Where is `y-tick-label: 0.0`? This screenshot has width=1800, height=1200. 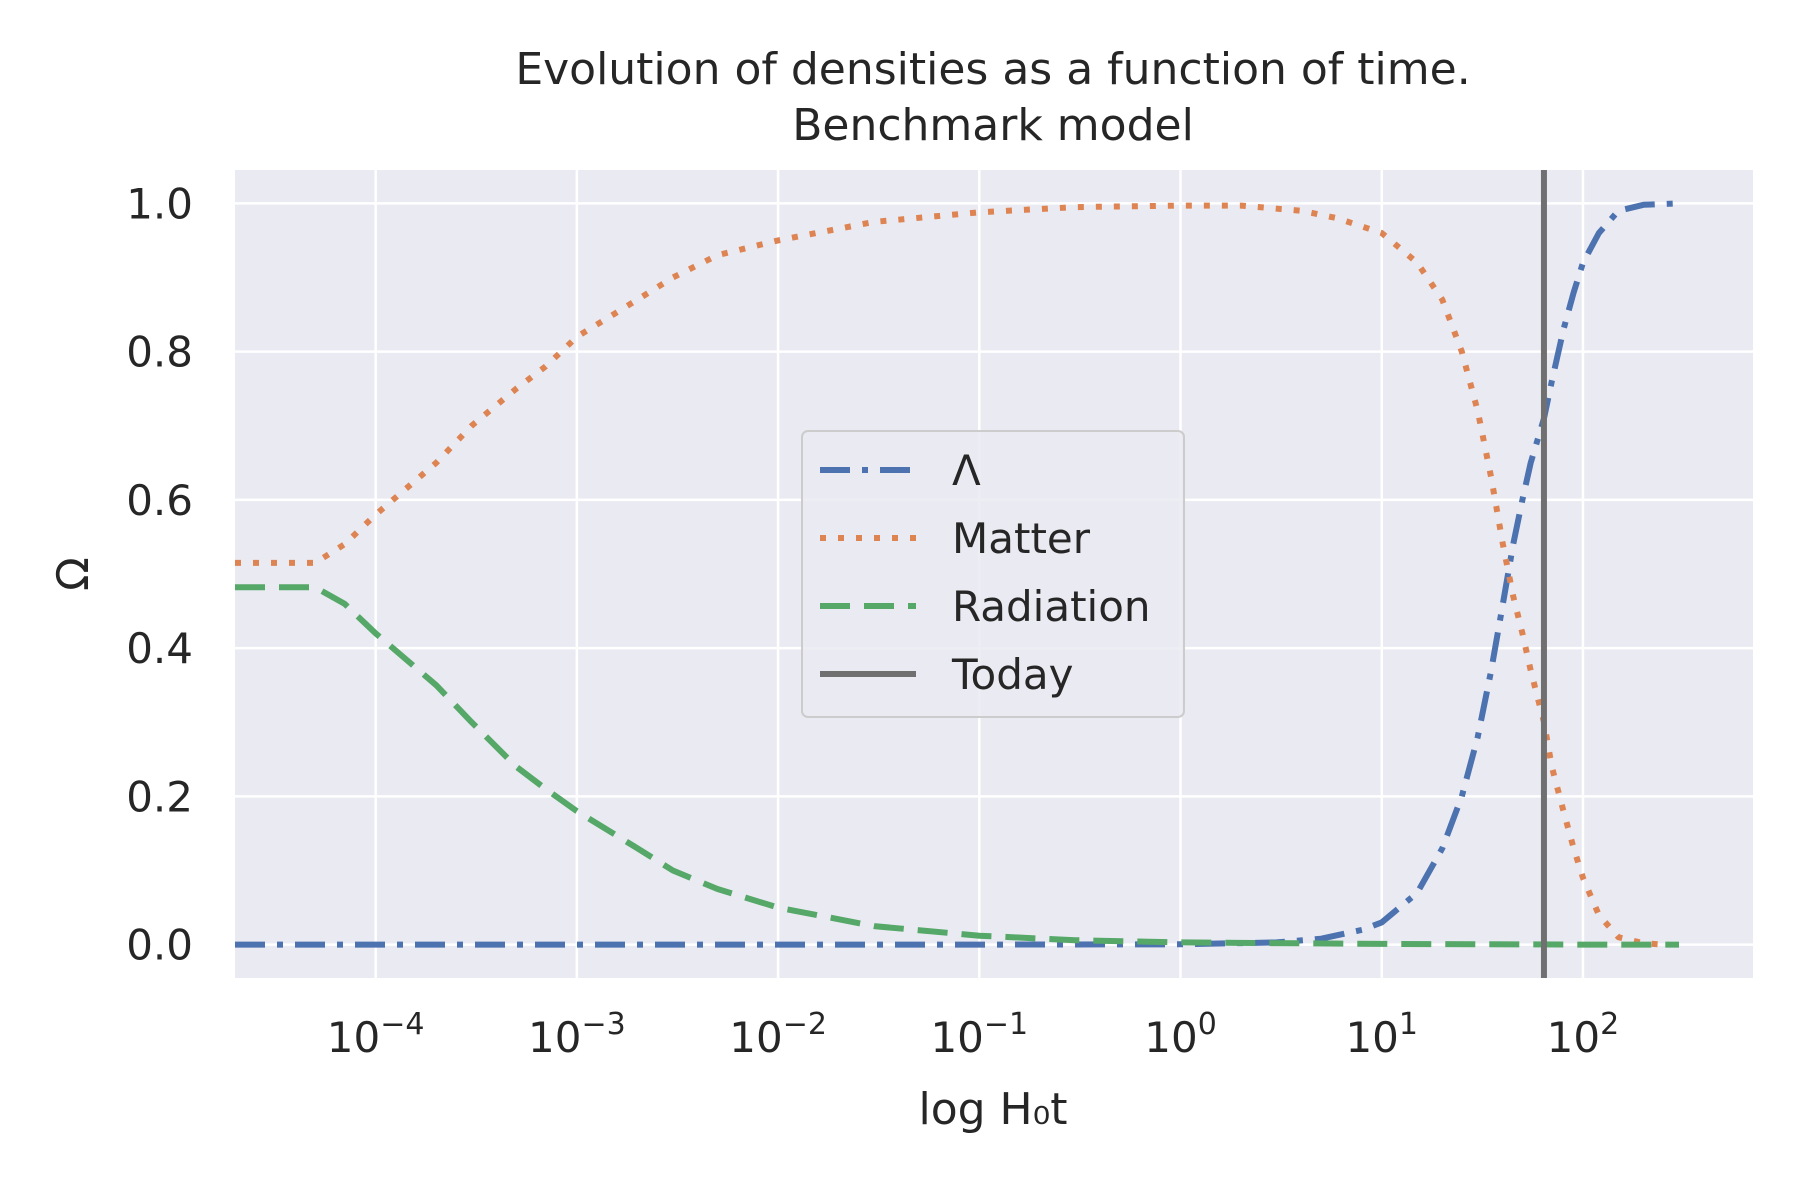
y-tick-label: 0.0 is located at coordinates (159, 945).